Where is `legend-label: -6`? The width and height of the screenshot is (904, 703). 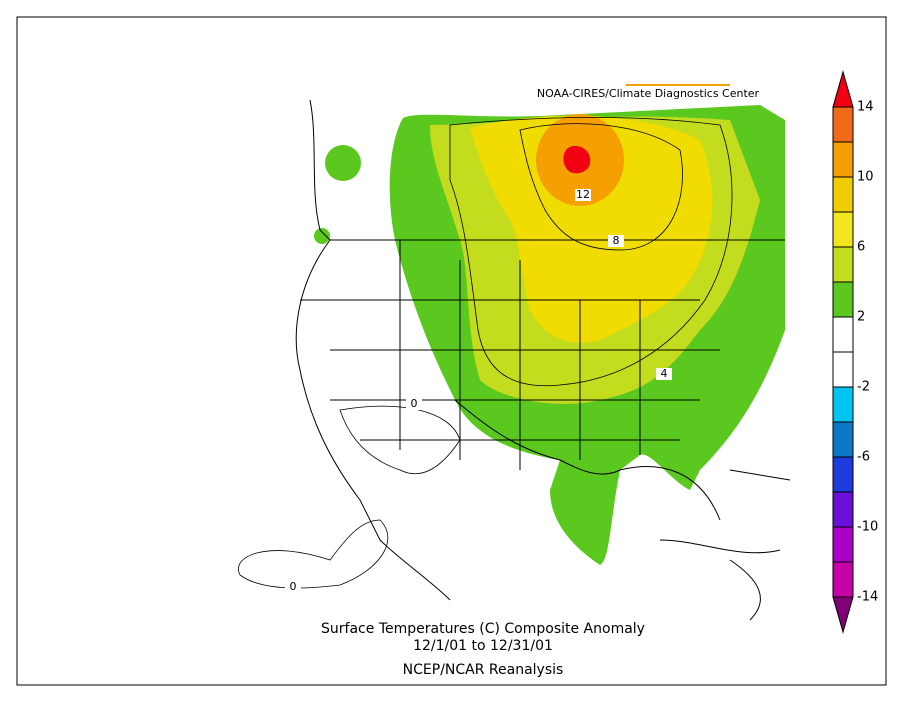 legend-label: -6 is located at coordinates (863, 457).